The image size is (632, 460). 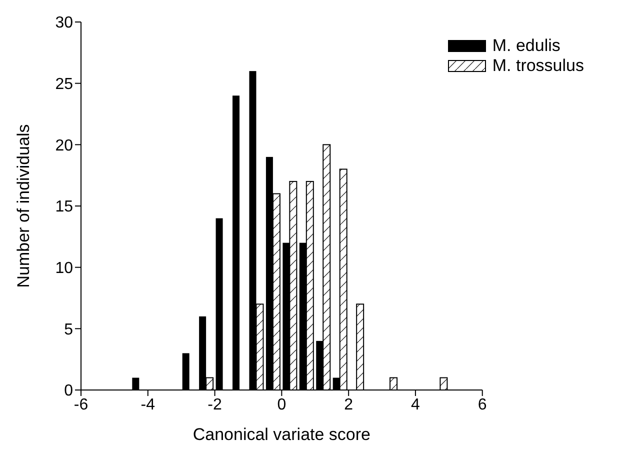 I want to click on y-axis-title: Number of individuals, so click(x=24, y=206).